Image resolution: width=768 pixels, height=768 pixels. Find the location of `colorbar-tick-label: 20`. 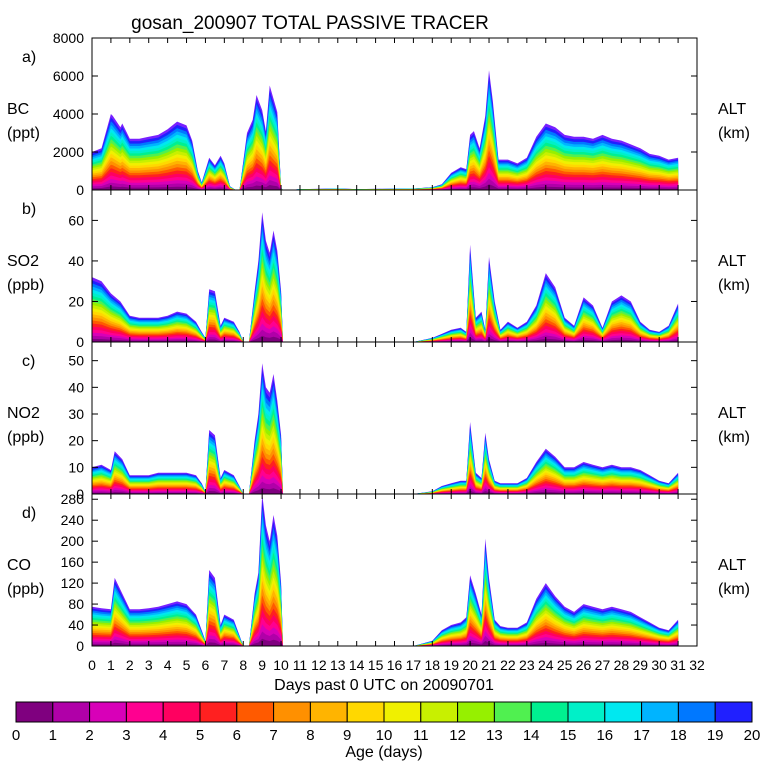

colorbar-tick-label: 20 is located at coordinates (752, 735).